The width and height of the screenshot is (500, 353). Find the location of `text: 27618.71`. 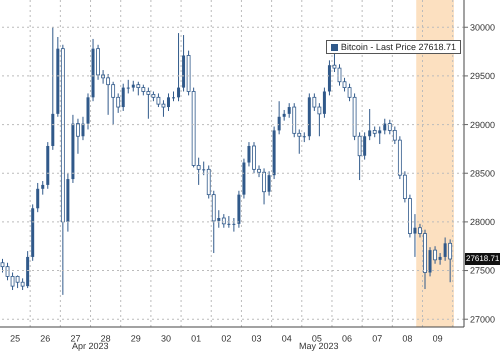

text: 27618.71 is located at coordinates (482, 259).